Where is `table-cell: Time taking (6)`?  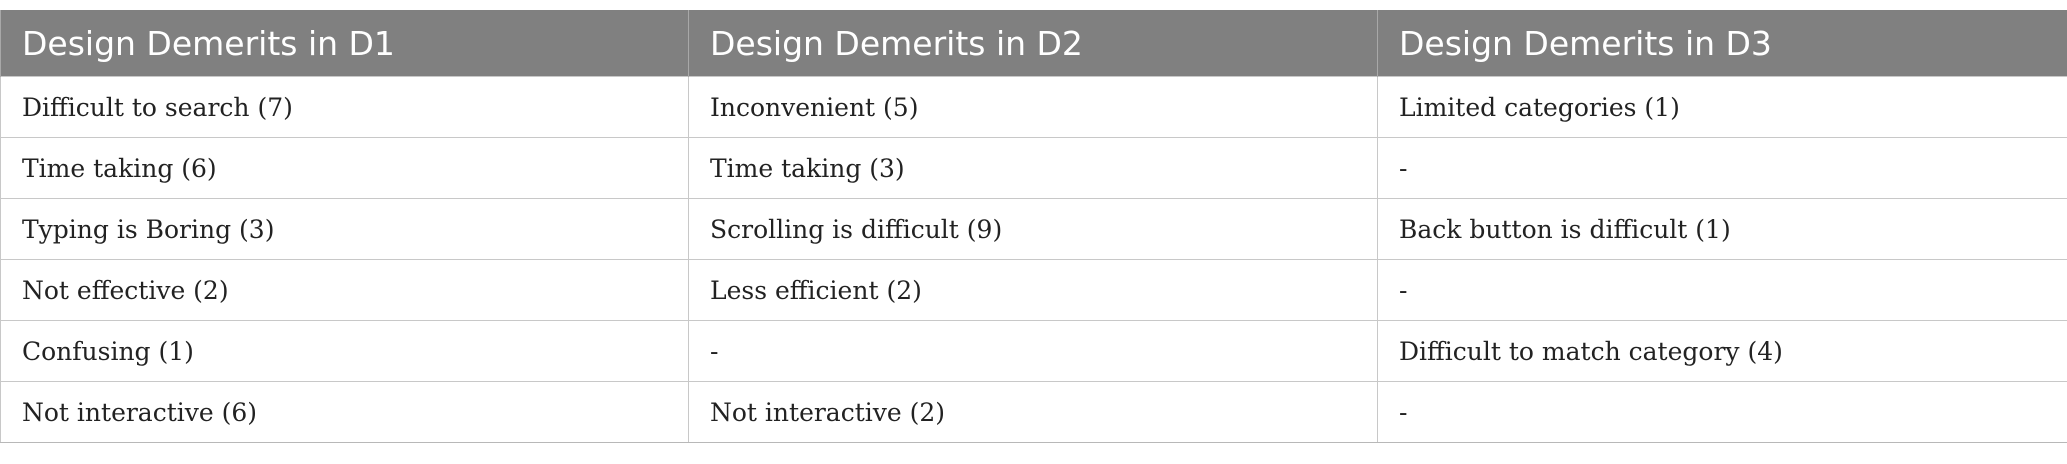
table-cell: Time taking (6) is located at coordinates (344, 168).